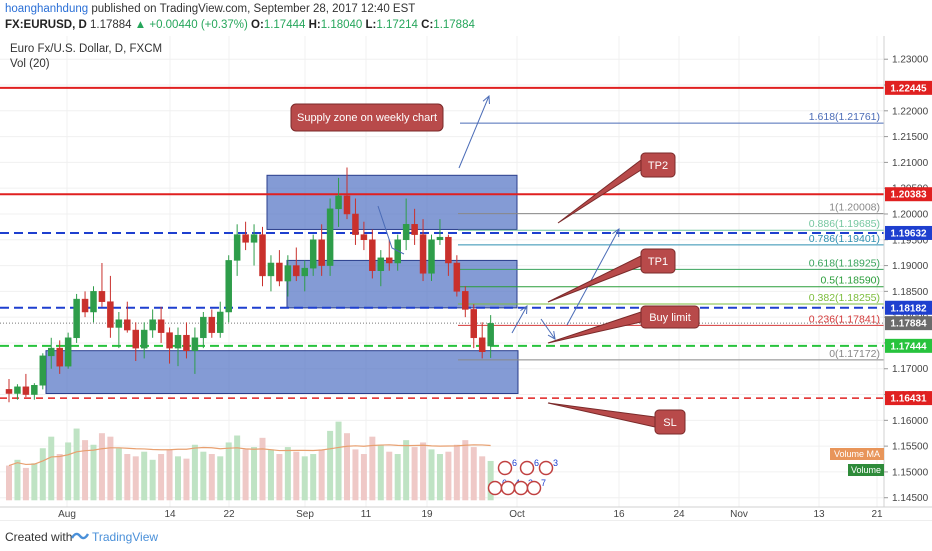 Image resolution: width=932 pixels, height=551 pixels. Describe the element at coordinates (548, 329) in the screenshot. I see `small-down-arrow` at that location.